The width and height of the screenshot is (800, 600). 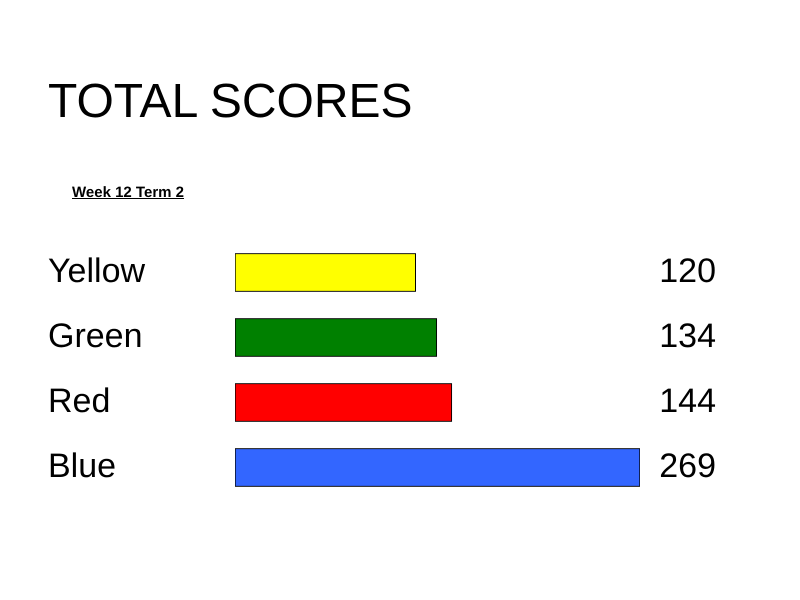 I want to click on y-tick-label: Green, so click(x=95, y=335).